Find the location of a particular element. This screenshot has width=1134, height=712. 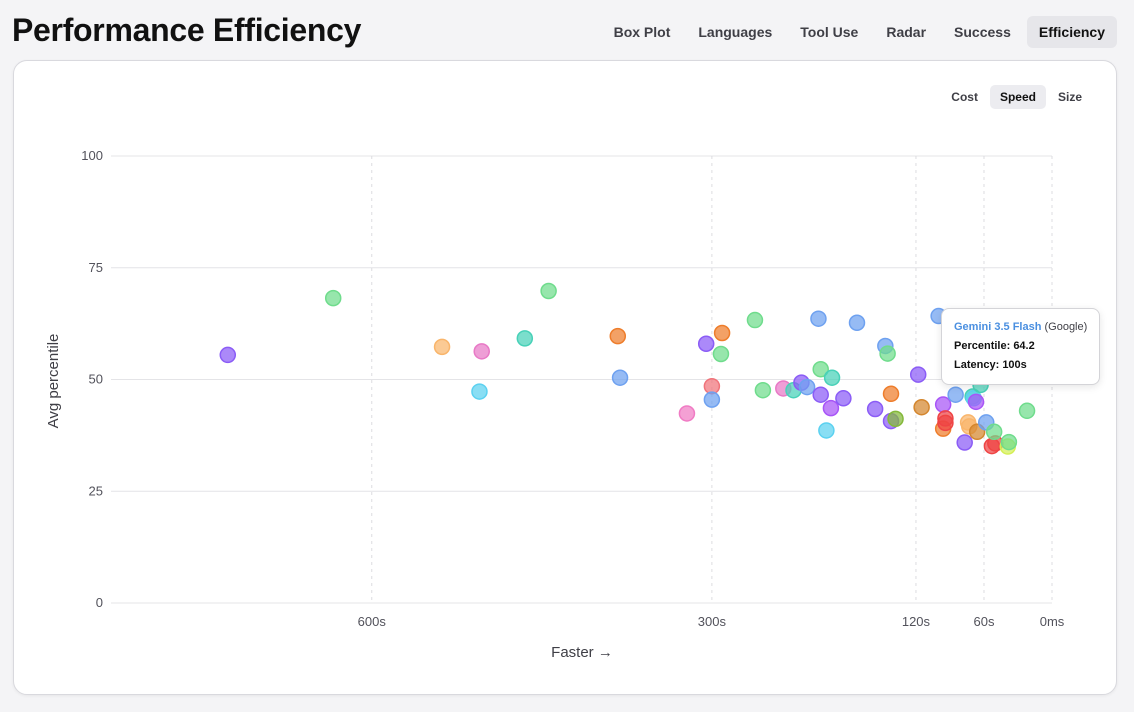

tooltip-latency-label: Latency: is located at coordinates (977, 365).